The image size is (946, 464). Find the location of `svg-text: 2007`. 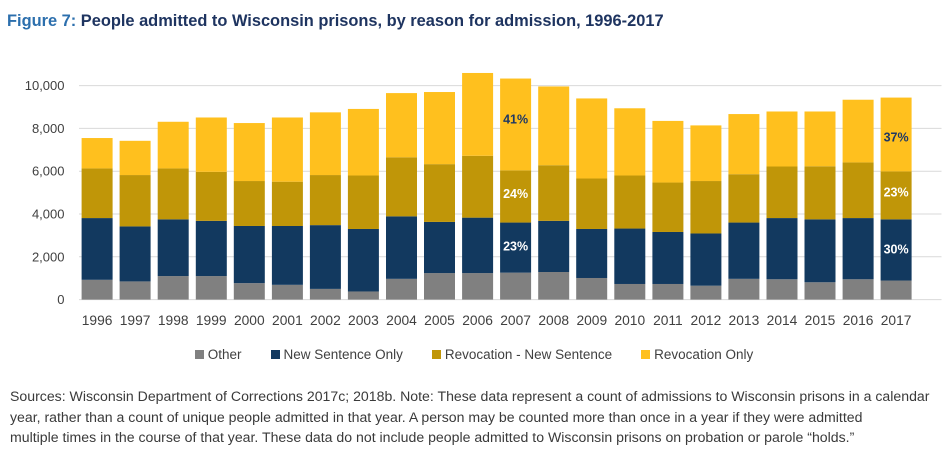

svg-text: 2007 is located at coordinates (515, 320).